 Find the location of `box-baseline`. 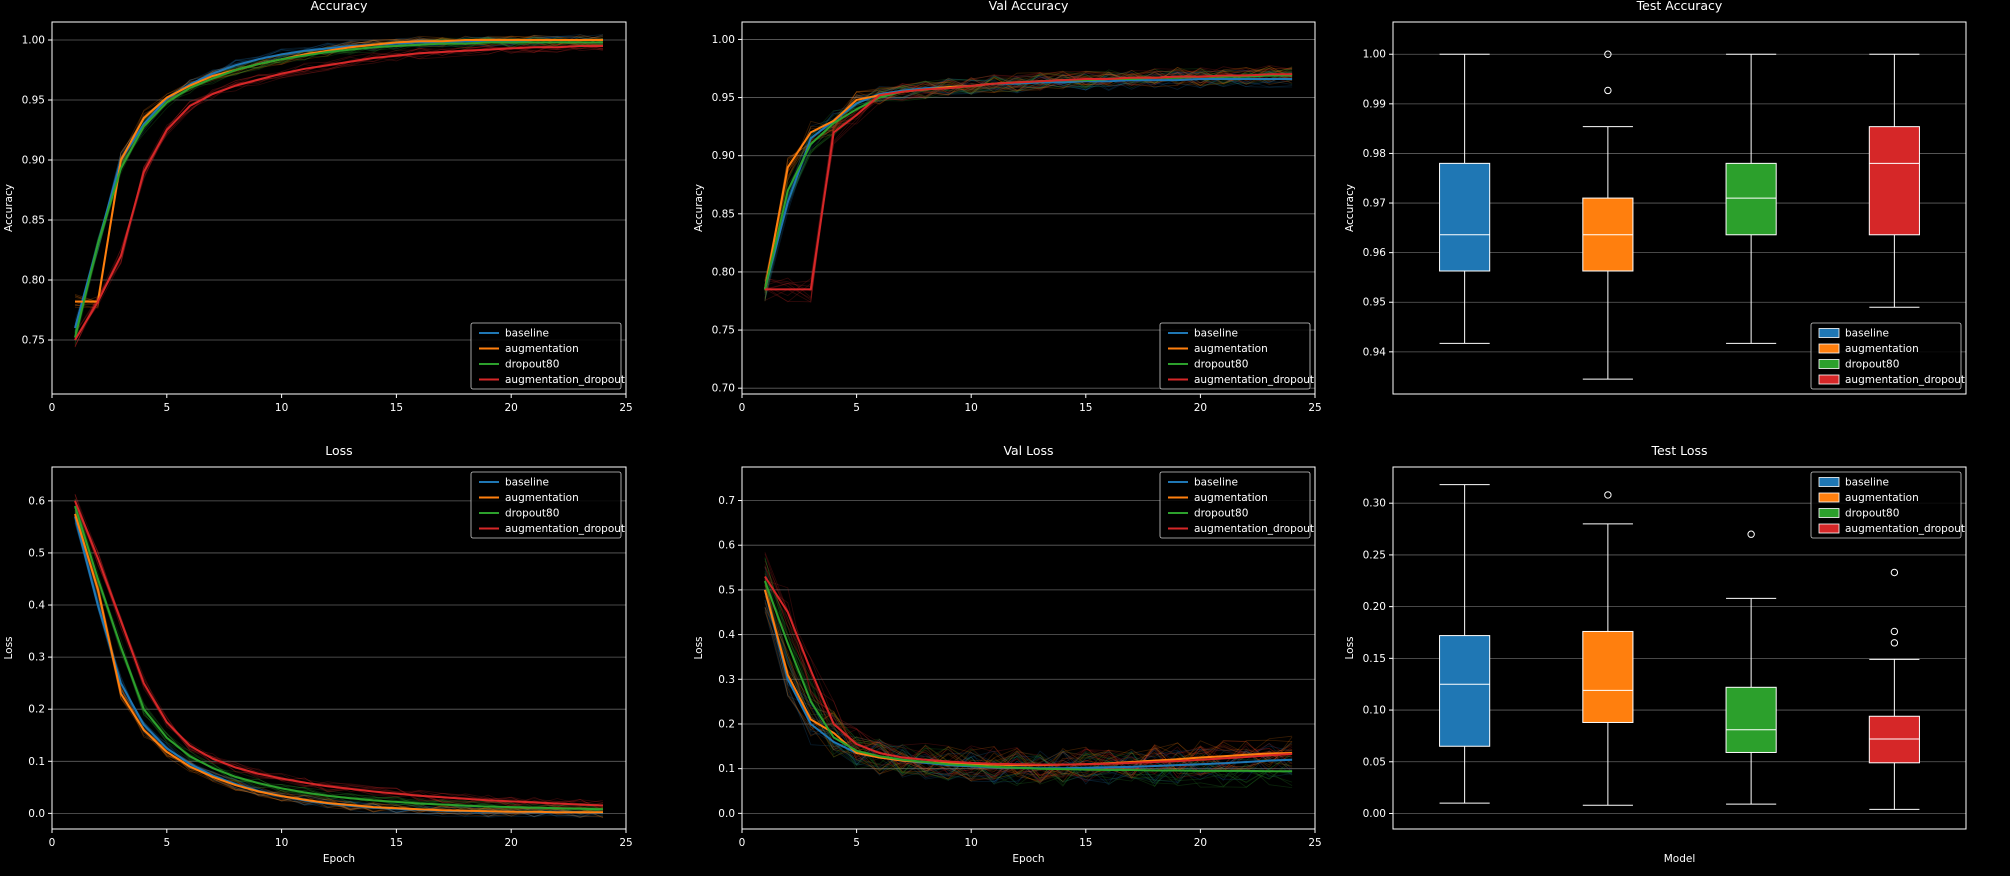

box-baseline is located at coordinates (1465, 644).